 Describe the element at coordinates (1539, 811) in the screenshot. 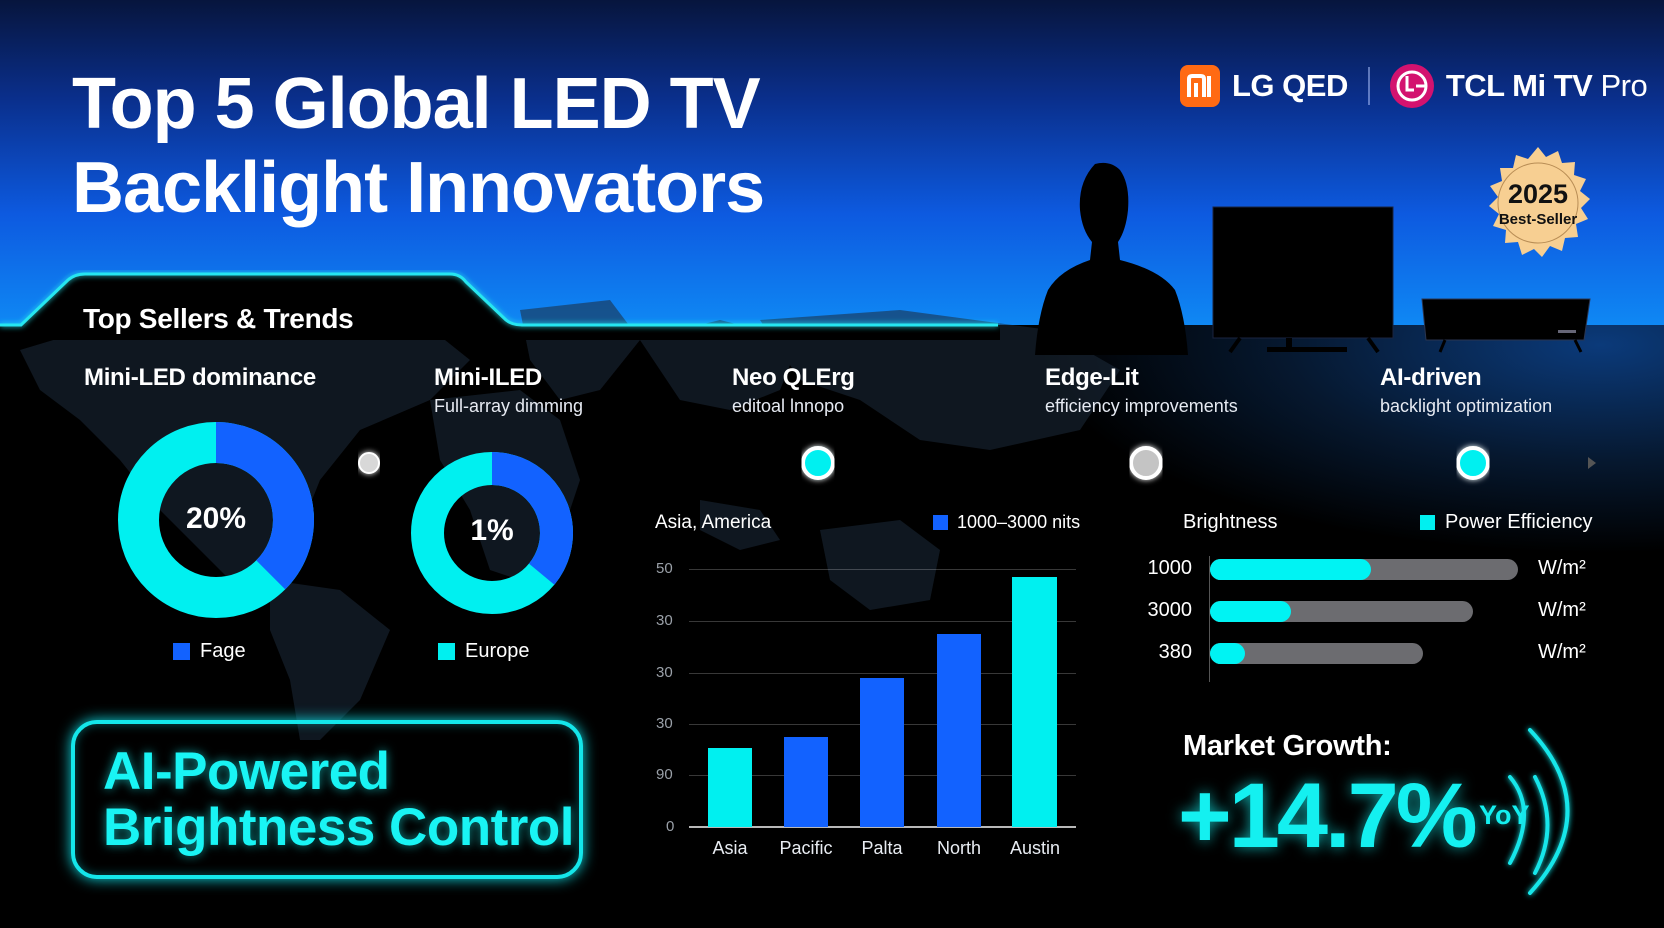

I see `signal-waves-icon` at that location.